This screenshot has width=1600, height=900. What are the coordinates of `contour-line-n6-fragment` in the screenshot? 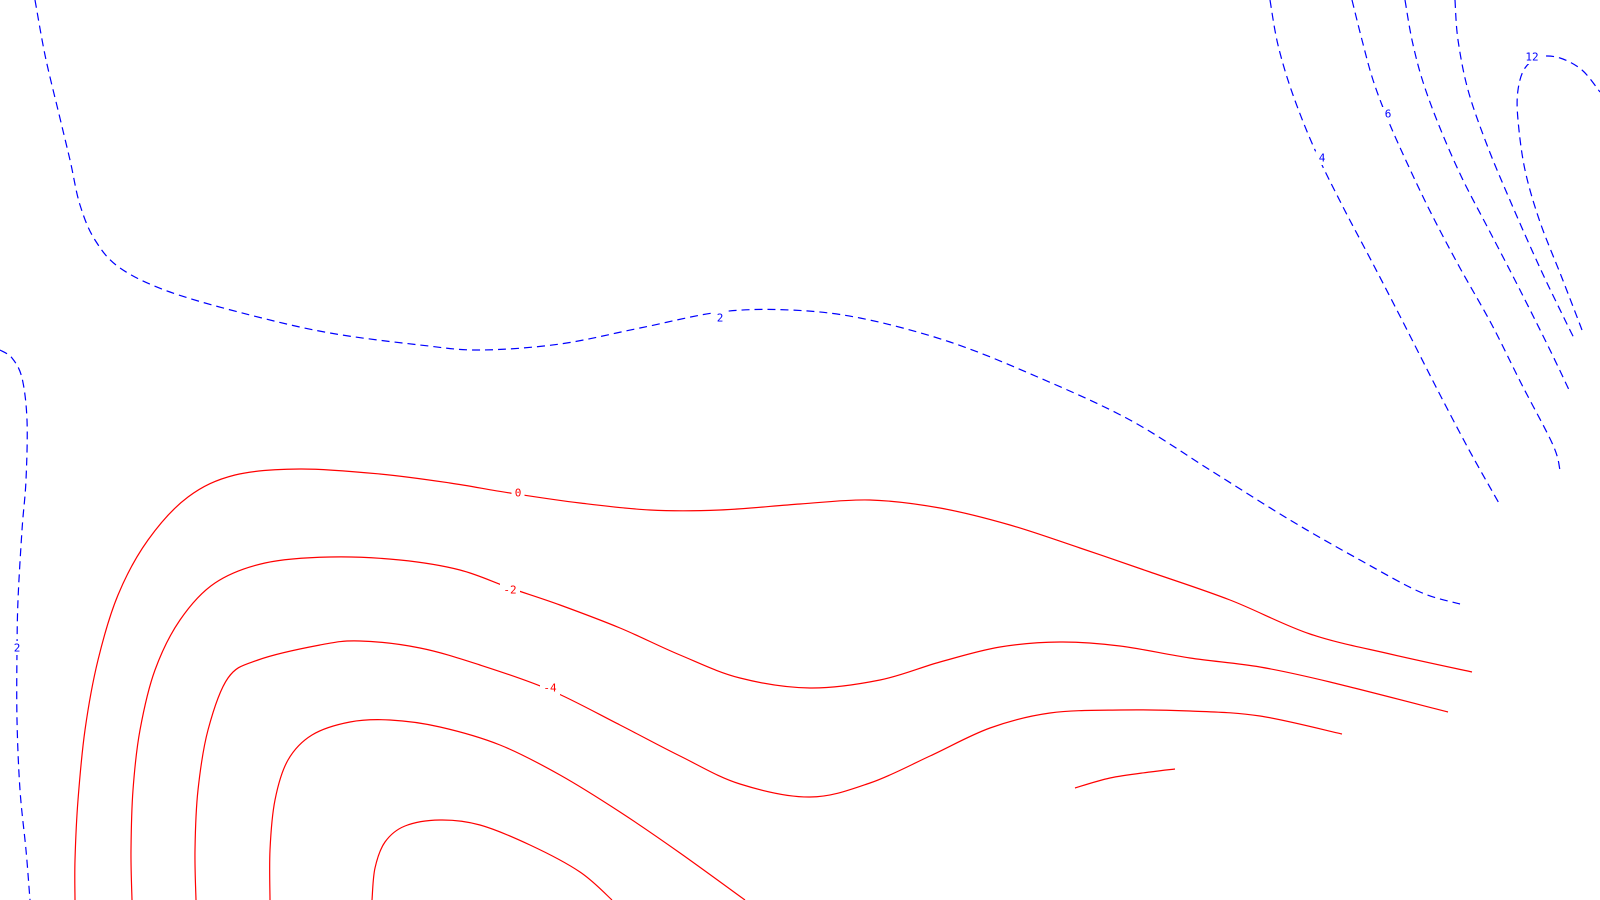 It's located at (1125, 778).